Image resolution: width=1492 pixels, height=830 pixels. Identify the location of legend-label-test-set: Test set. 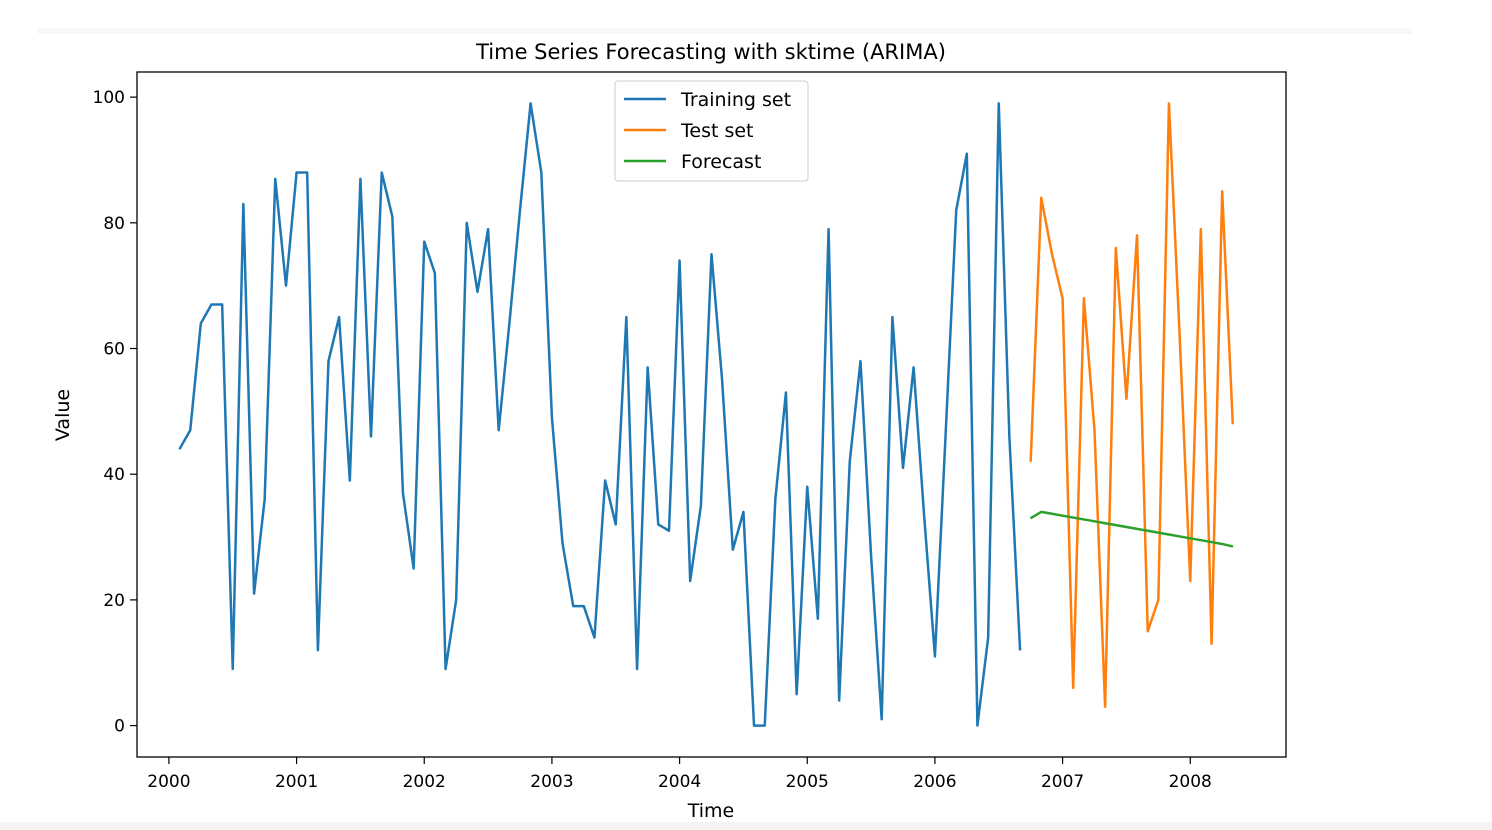
(717, 131).